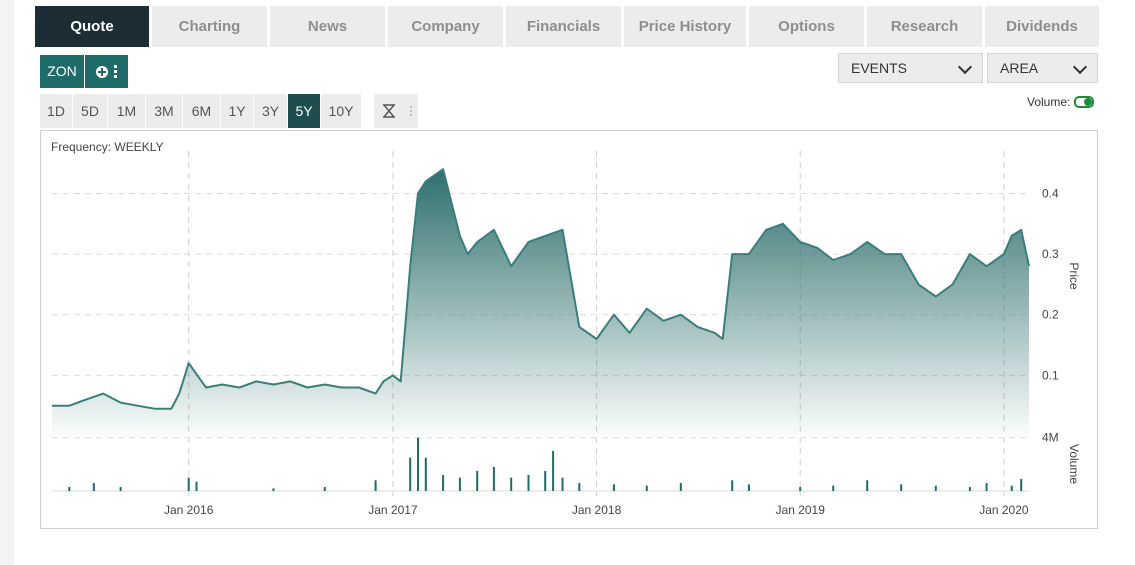 The image size is (1135, 565). Describe the element at coordinates (115, 71) in the screenshot. I see `kebab-menu-icon` at that location.